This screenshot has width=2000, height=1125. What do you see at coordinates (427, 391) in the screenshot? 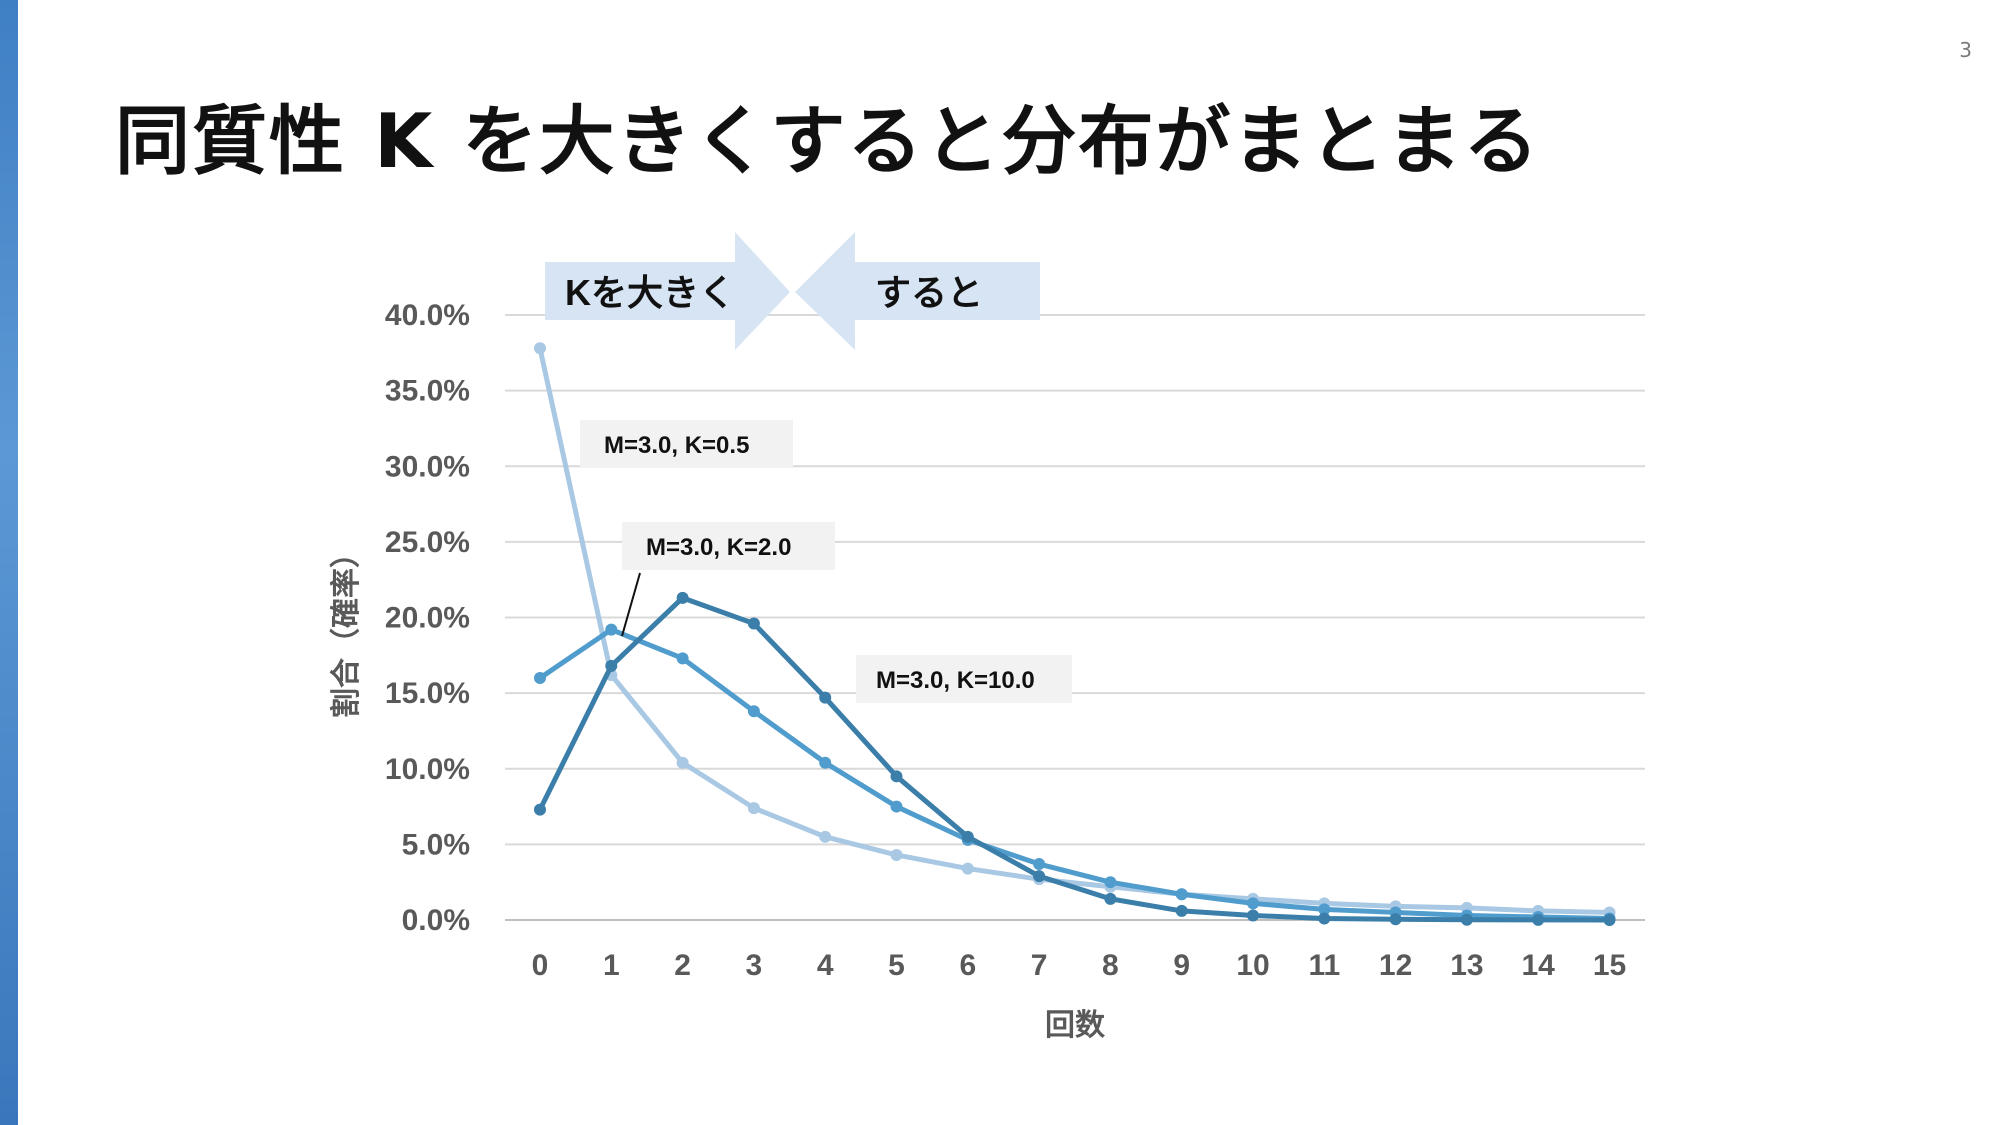
I see `y-tick-label: 35.0%` at bounding box center [427, 391].